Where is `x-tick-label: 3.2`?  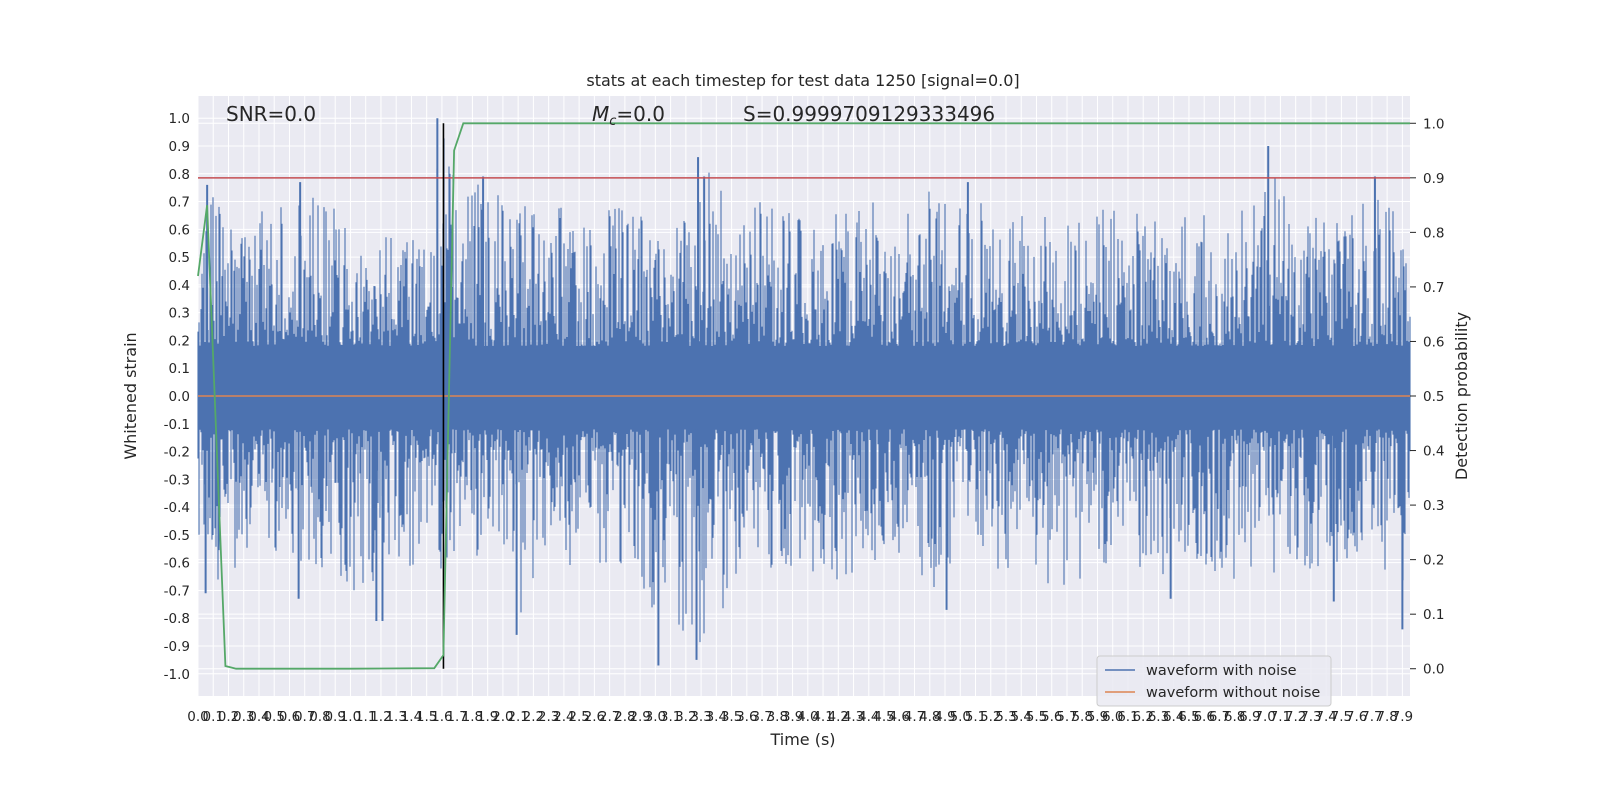 x-tick-label: 3.2 is located at coordinates (685, 717).